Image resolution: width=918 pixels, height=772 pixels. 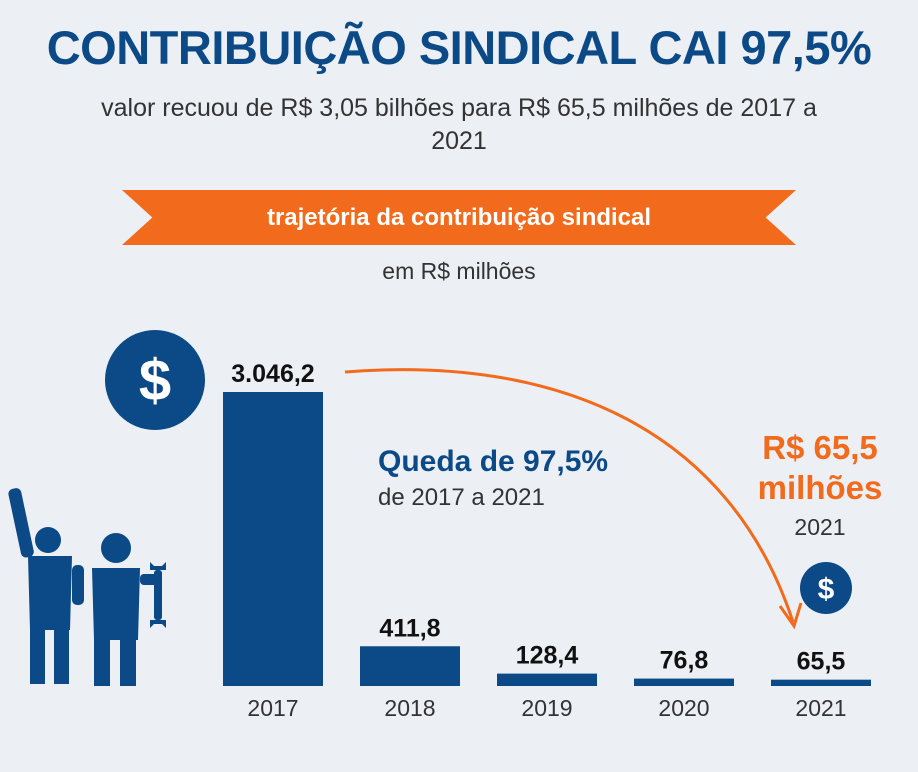 What do you see at coordinates (684, 682) in the screenshot?
I see `bar-2020` at bounding box center [684, 682].